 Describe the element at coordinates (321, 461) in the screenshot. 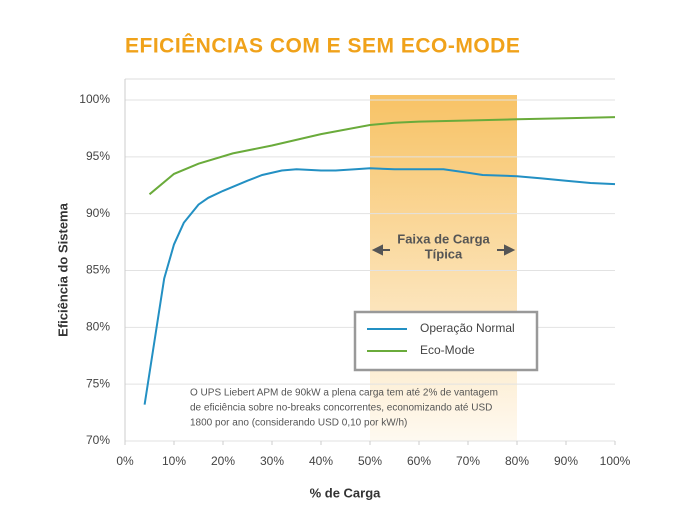

I see `x-tick-label: 40%` at that location.